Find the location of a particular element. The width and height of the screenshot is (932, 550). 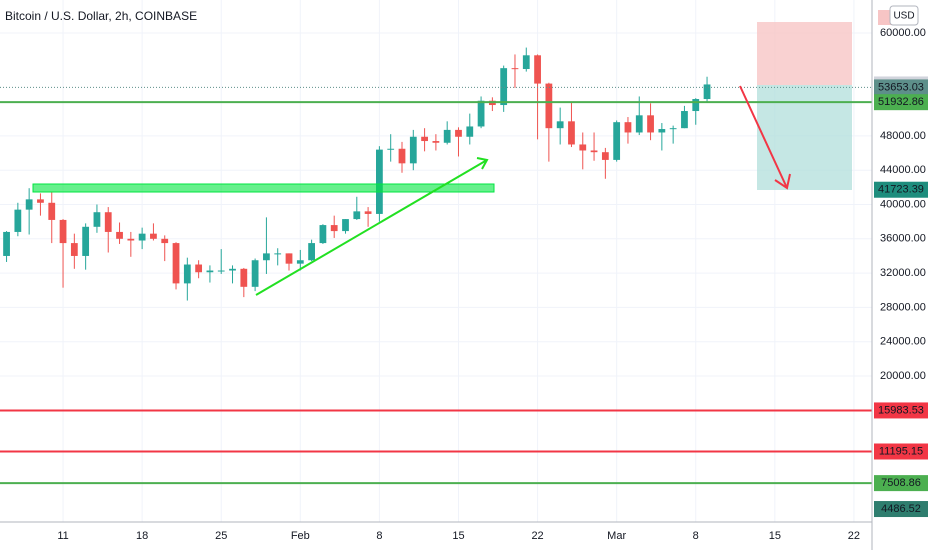

stop-zone is located at coordinates (804, 53).